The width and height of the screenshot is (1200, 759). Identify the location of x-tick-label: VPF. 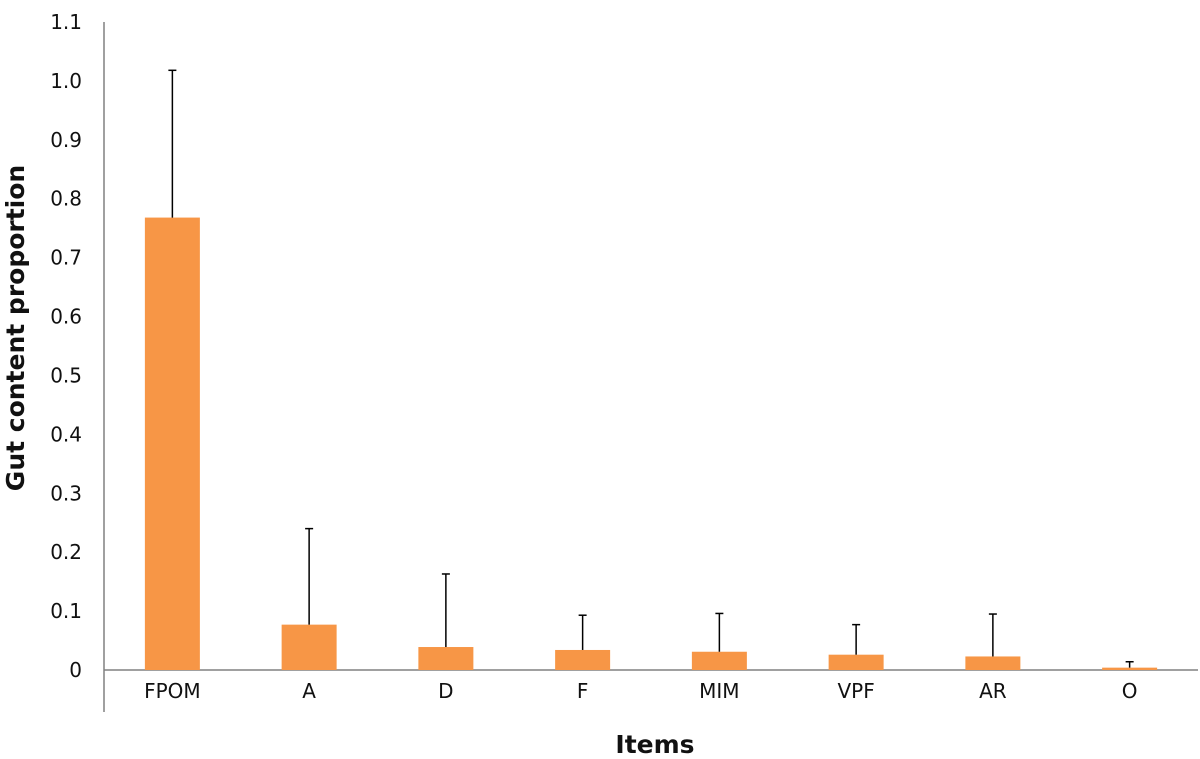
(856, 691).